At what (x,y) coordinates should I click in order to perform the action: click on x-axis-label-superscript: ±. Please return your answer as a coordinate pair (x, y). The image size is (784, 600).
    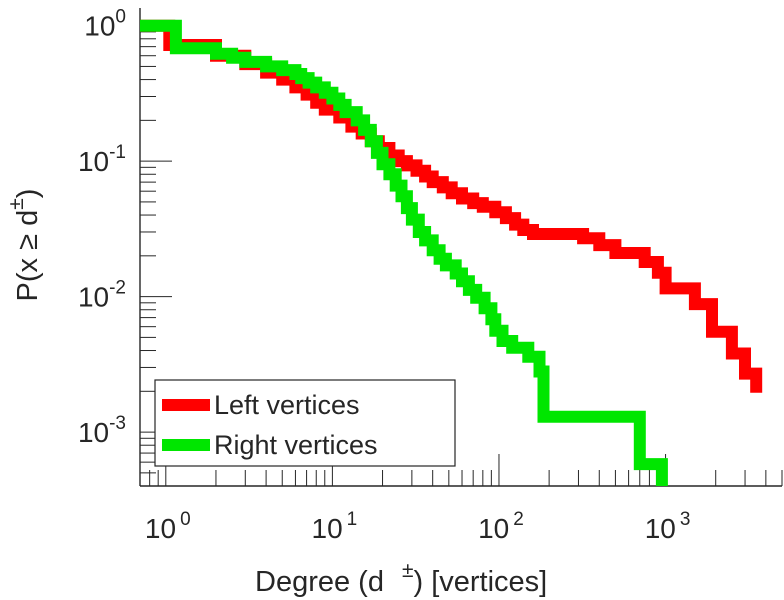
    Looking at the image, I should click on (408, 570).